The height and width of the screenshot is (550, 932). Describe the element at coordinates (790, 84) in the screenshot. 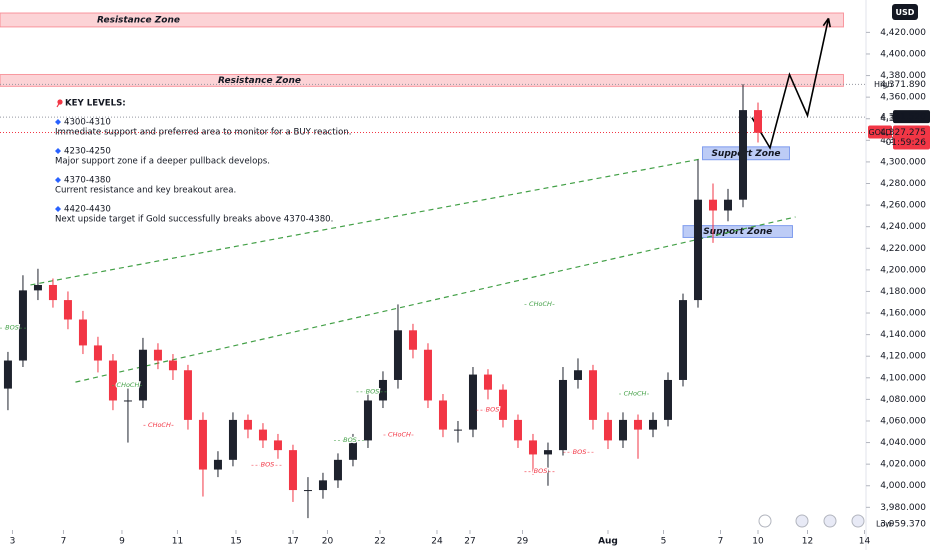

I see `projection-path` at that location.